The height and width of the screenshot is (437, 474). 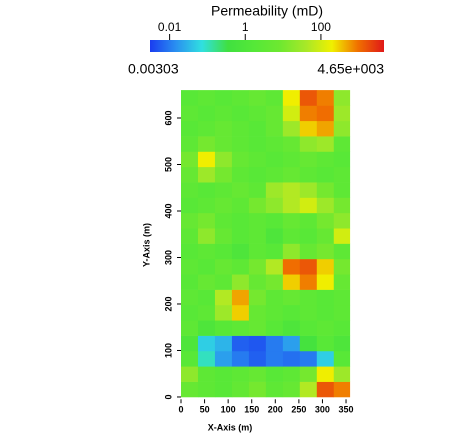 What do you see at coordinates (153, 69) in the screenshot?
I see `colorbar-min-label: 0.00303` at bounding box center [153, 69].